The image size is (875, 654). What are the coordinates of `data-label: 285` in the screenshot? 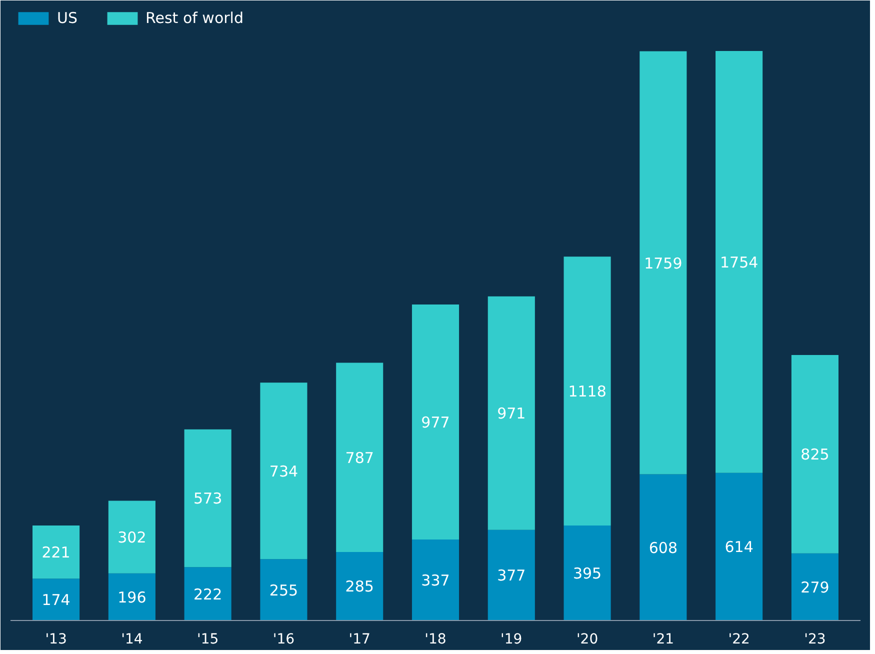 It's located at (359, 587).